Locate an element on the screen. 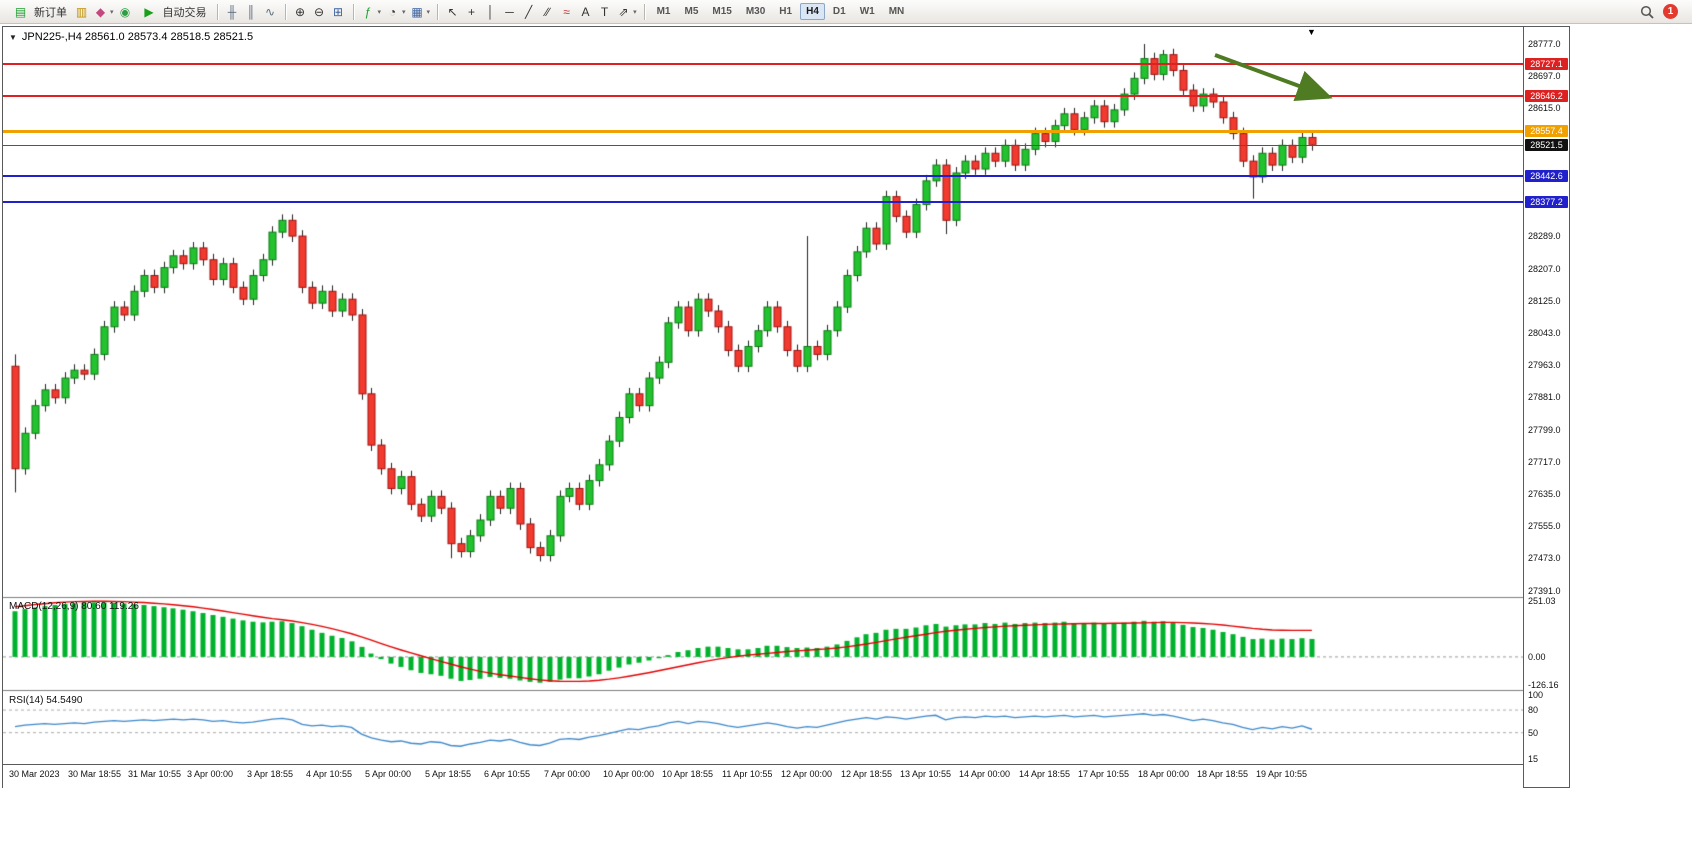 This screenshot has width=1692, height=849. time-label: 18 Apr 18:55 is located at coordinates (1223, 774).